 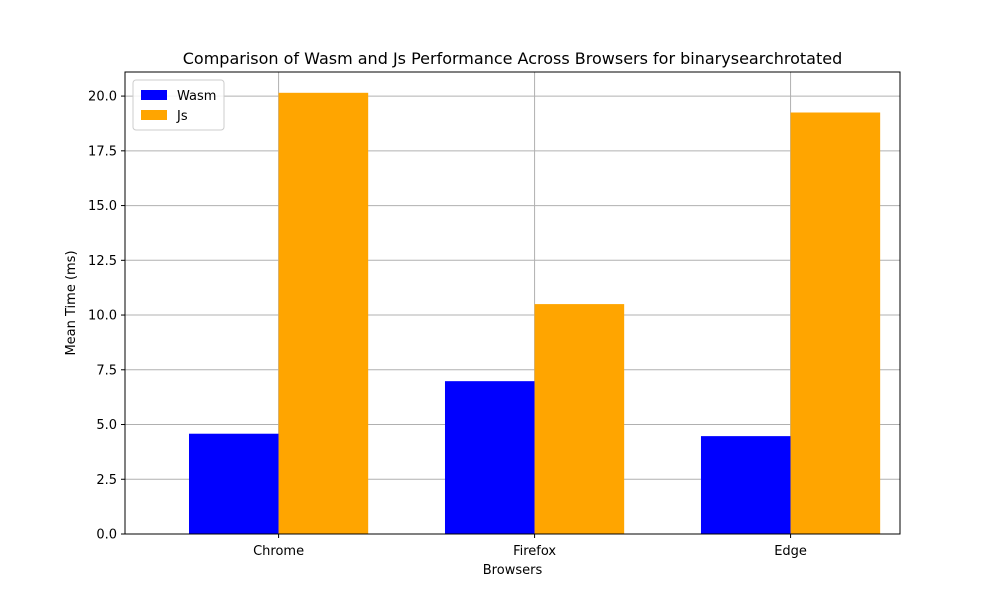 I want to click on bar-wasm-firefox, so click(x=489, y=457).